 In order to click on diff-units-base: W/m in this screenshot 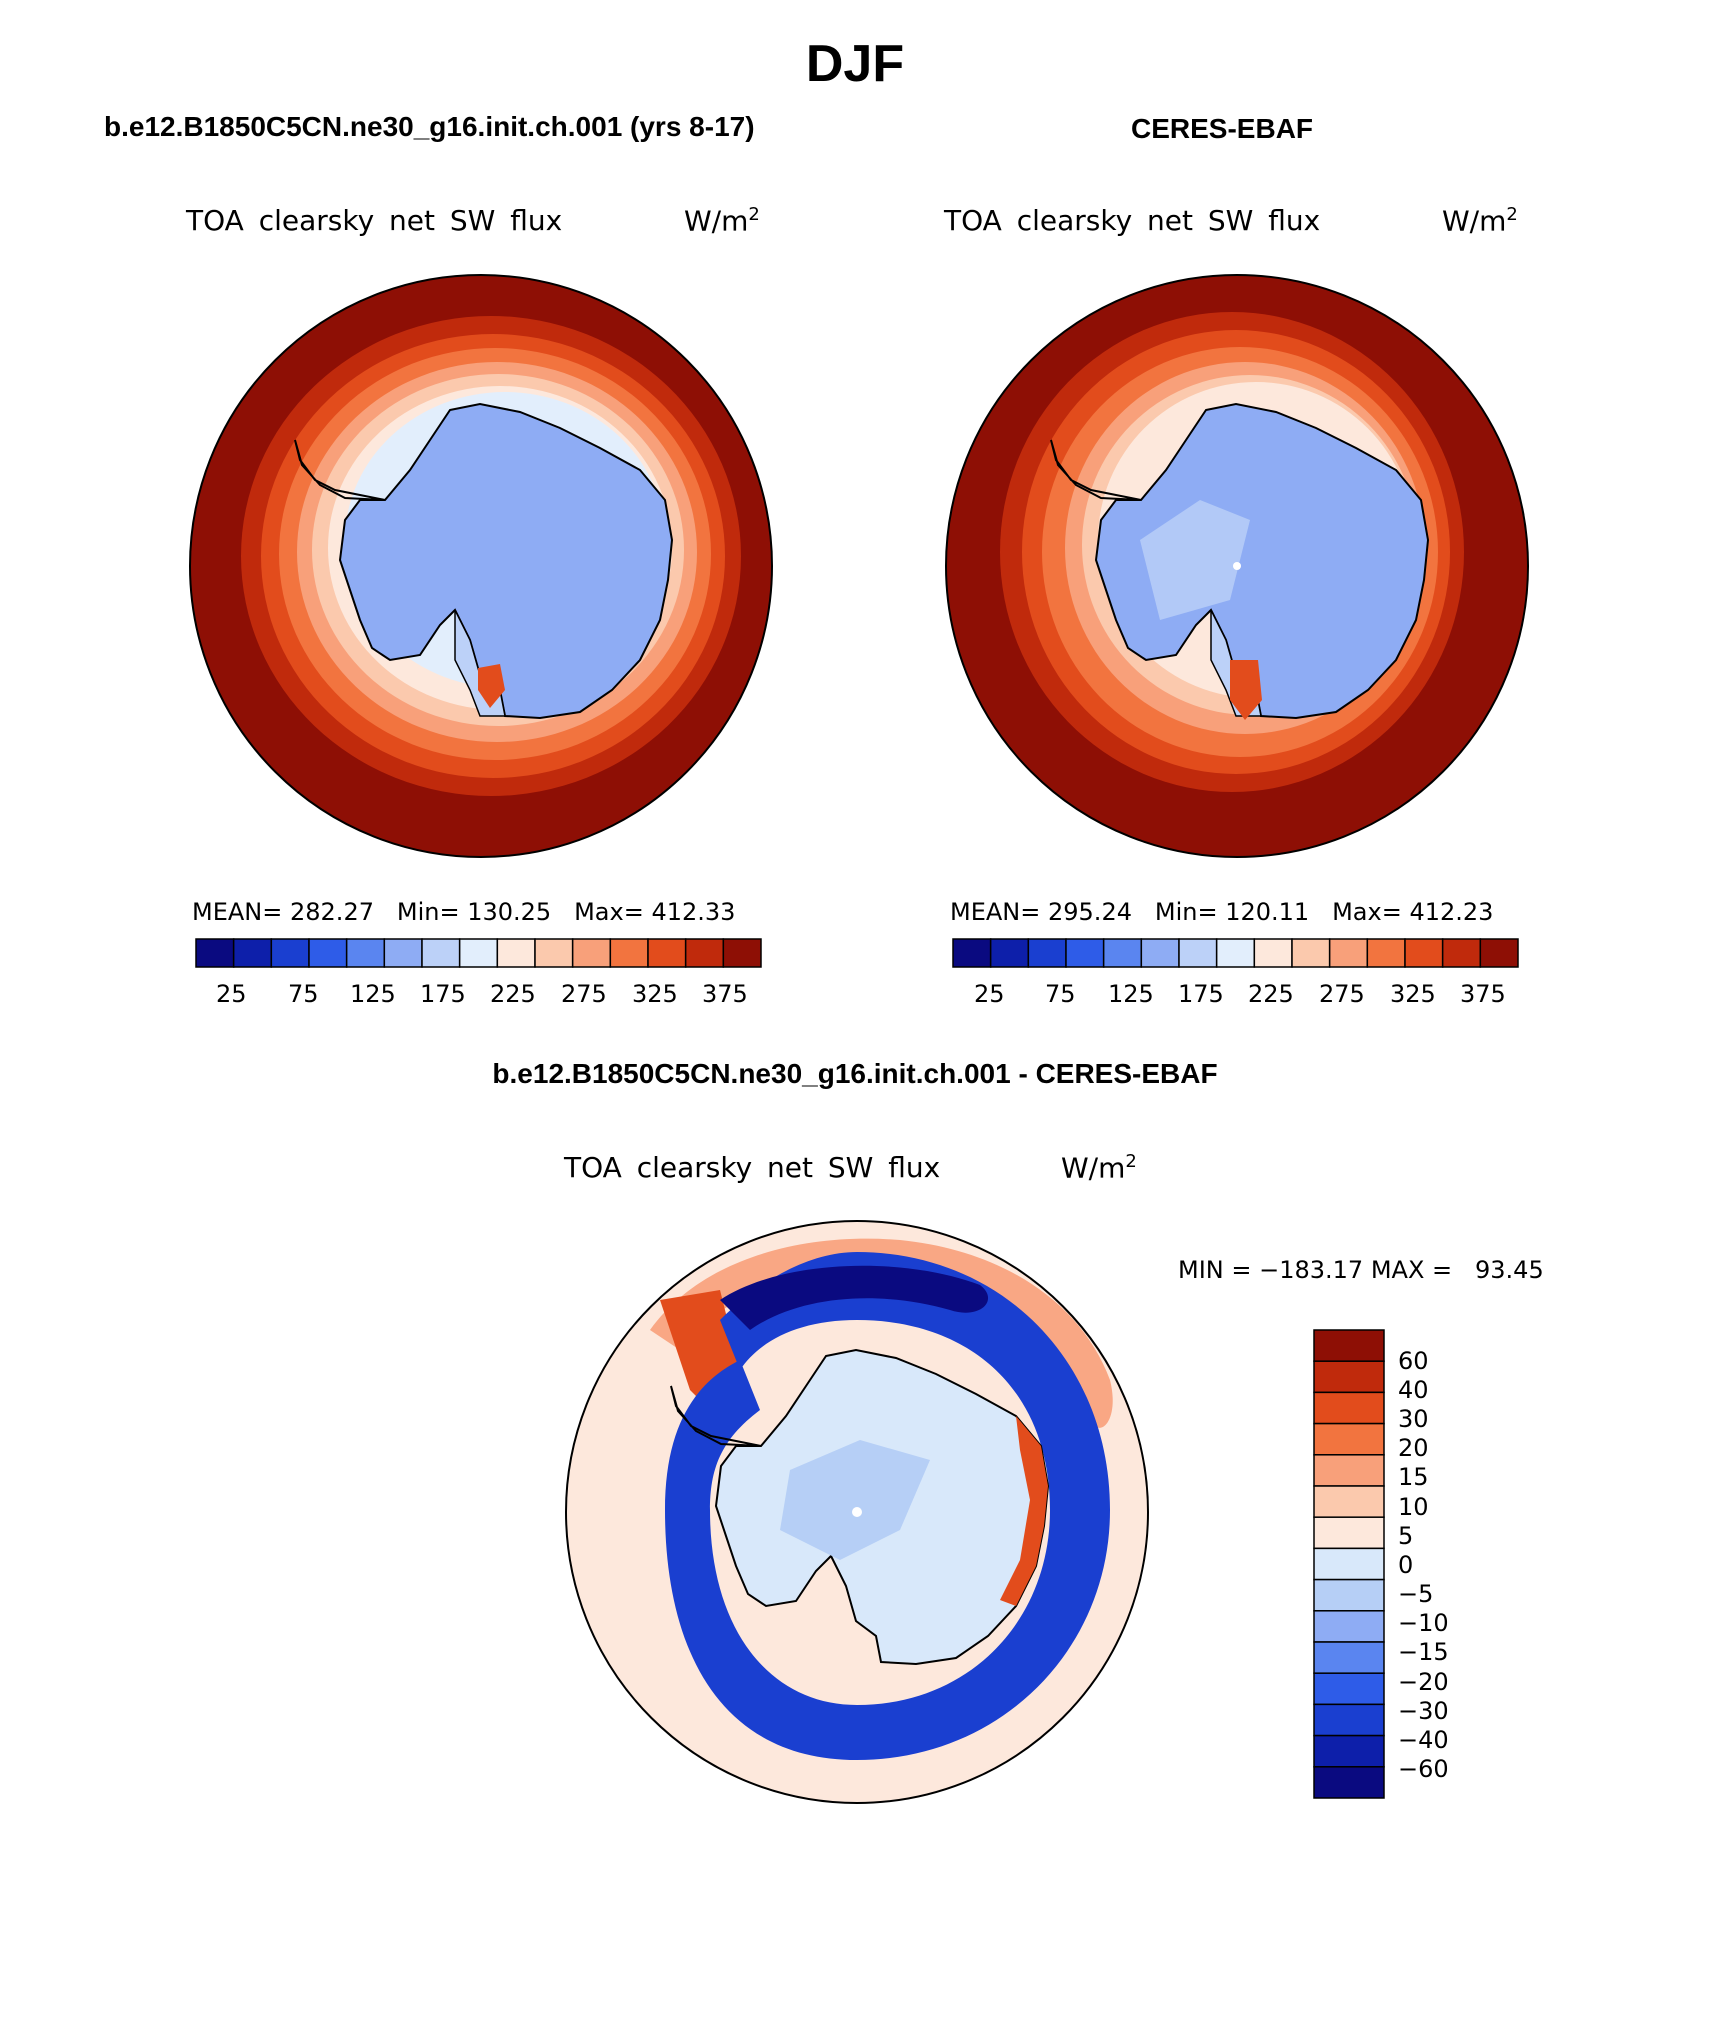, I will do `click(1093, 1168)`.